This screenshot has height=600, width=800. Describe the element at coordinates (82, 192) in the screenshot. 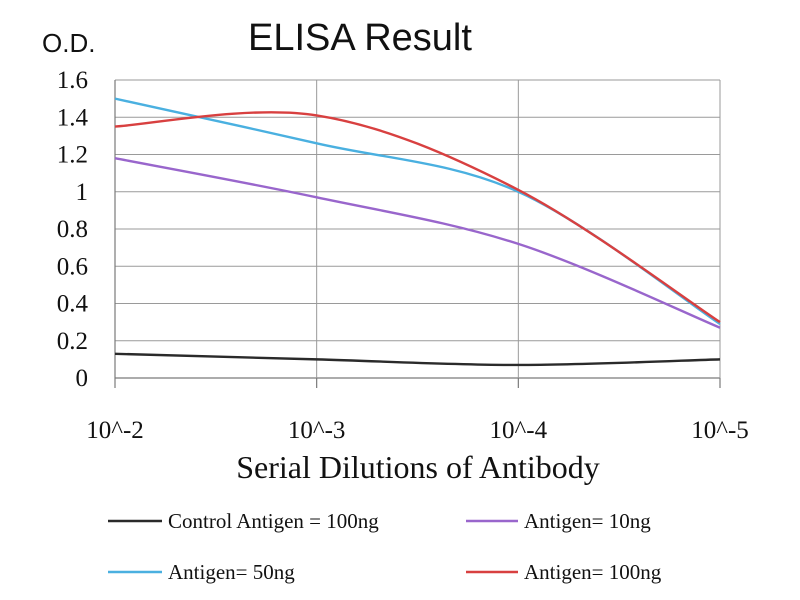

I see `y-tick-label: 1` at that location.